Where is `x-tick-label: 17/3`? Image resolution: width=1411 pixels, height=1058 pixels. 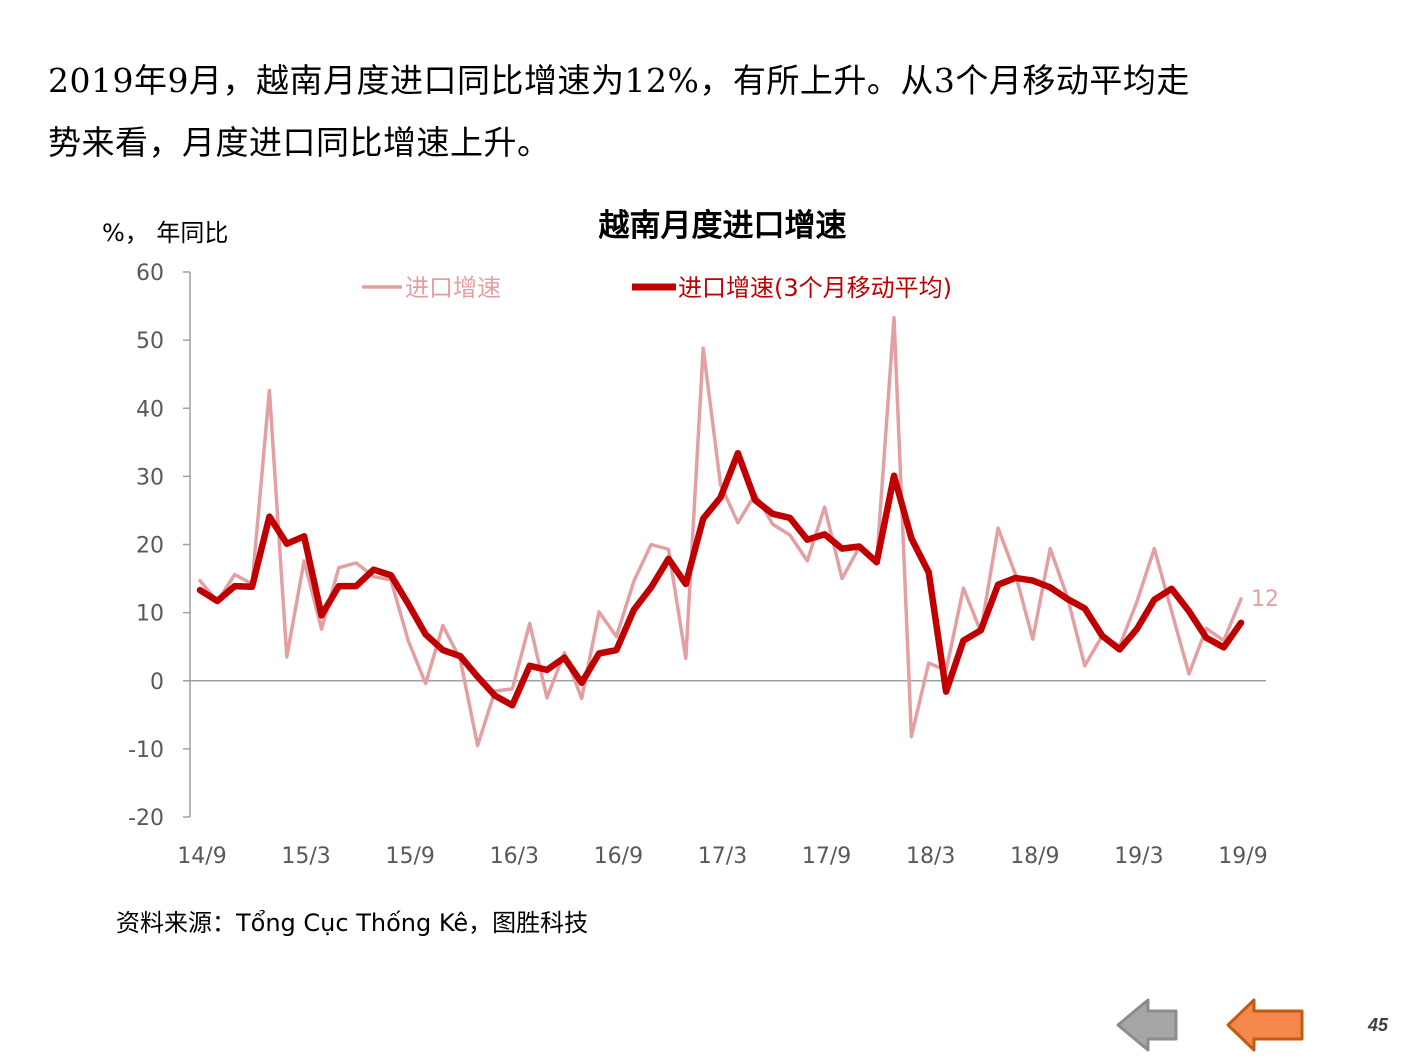
x-tick-label: 17/3 is located at coordinates (722, 856).